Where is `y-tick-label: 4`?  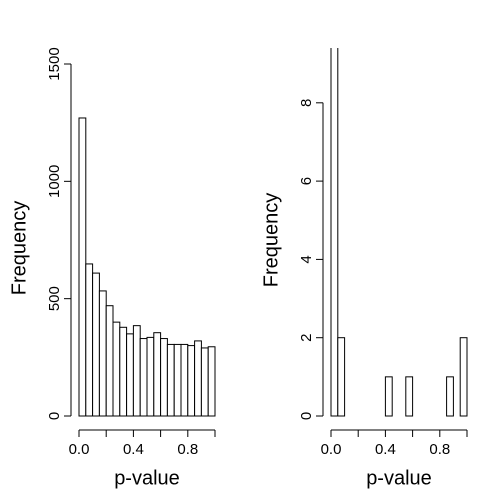
y-tick-label: 4 is located at coordinates (306, 259).